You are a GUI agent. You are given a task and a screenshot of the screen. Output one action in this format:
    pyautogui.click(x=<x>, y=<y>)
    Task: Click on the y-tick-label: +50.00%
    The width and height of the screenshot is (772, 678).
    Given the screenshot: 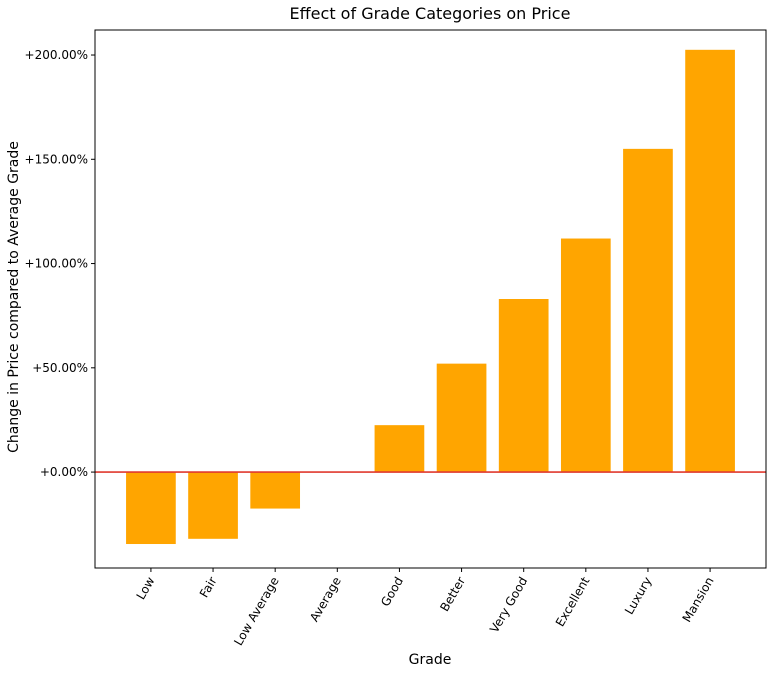 What is the action you would take?
    pyautogui.click(x=60, y=368)
    